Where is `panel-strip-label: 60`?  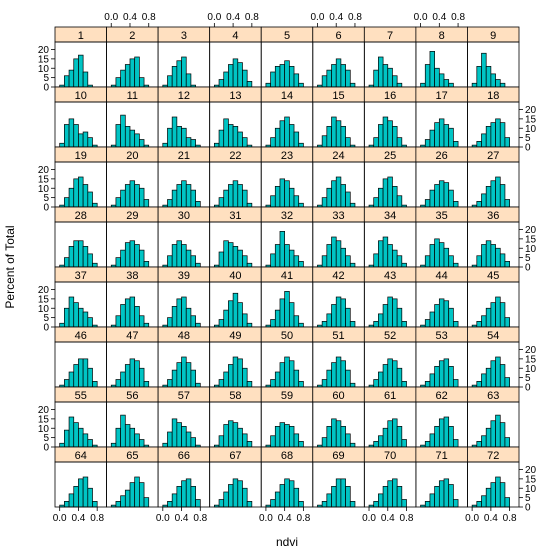
panel-strip-label: 60 is located at coordinates (338, 396).